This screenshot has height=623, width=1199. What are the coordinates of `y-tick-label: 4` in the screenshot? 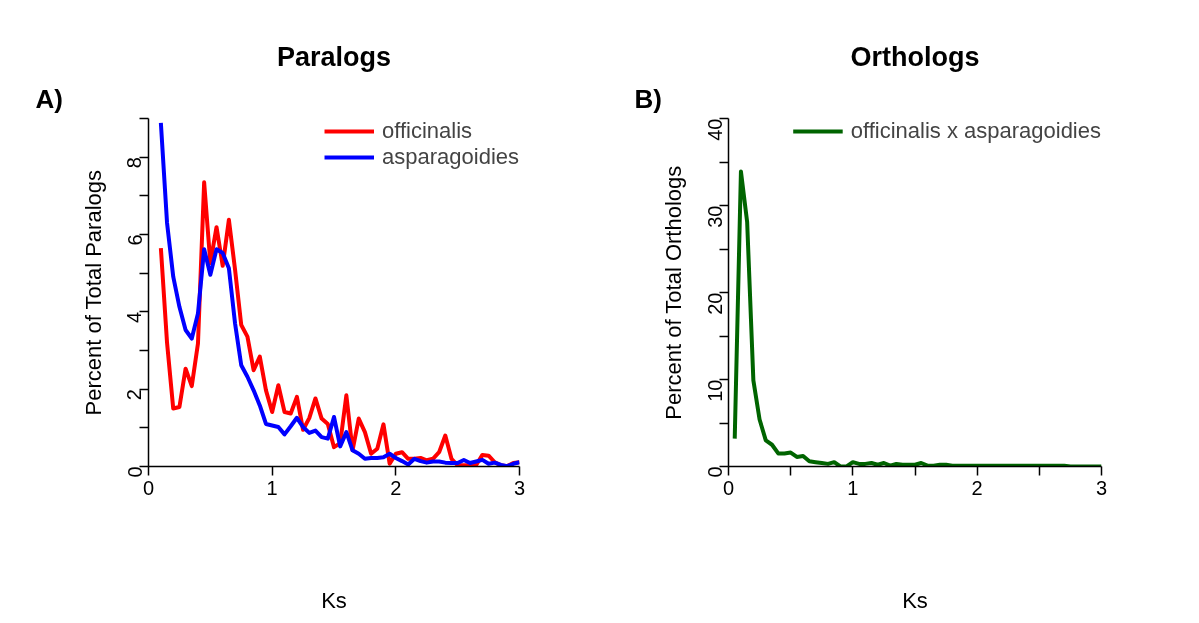 It's located at (134, 317).